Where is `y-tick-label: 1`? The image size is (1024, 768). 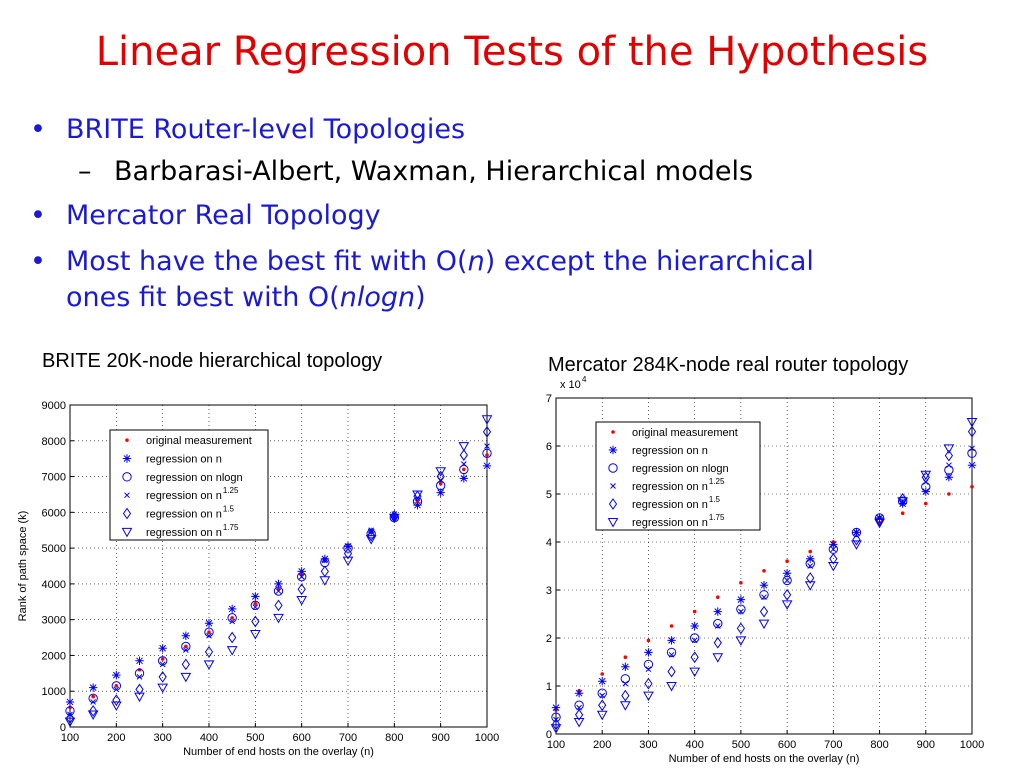
y-tick-label: 1 is located at coordinates (549, 687).